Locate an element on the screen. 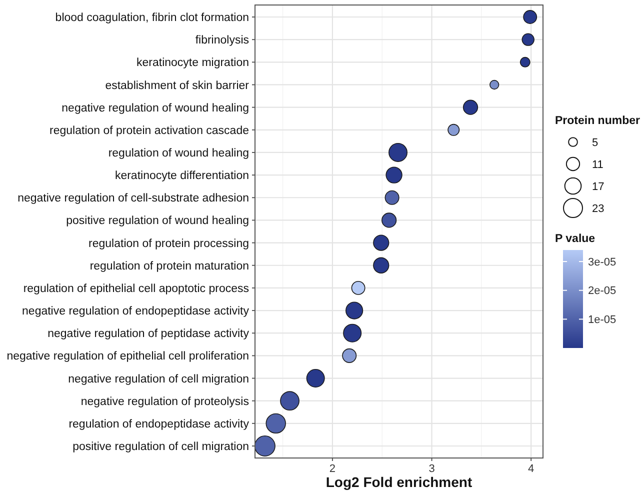 This screenshot has width=641, height=491. y-tick-label: negative regulation of cell-substrate adhesion is located at coordinates (133, 198).